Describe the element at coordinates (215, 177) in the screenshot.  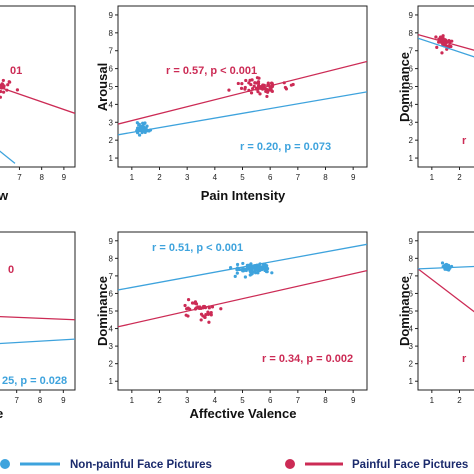
I see `x-tick-label: 4` at that location.